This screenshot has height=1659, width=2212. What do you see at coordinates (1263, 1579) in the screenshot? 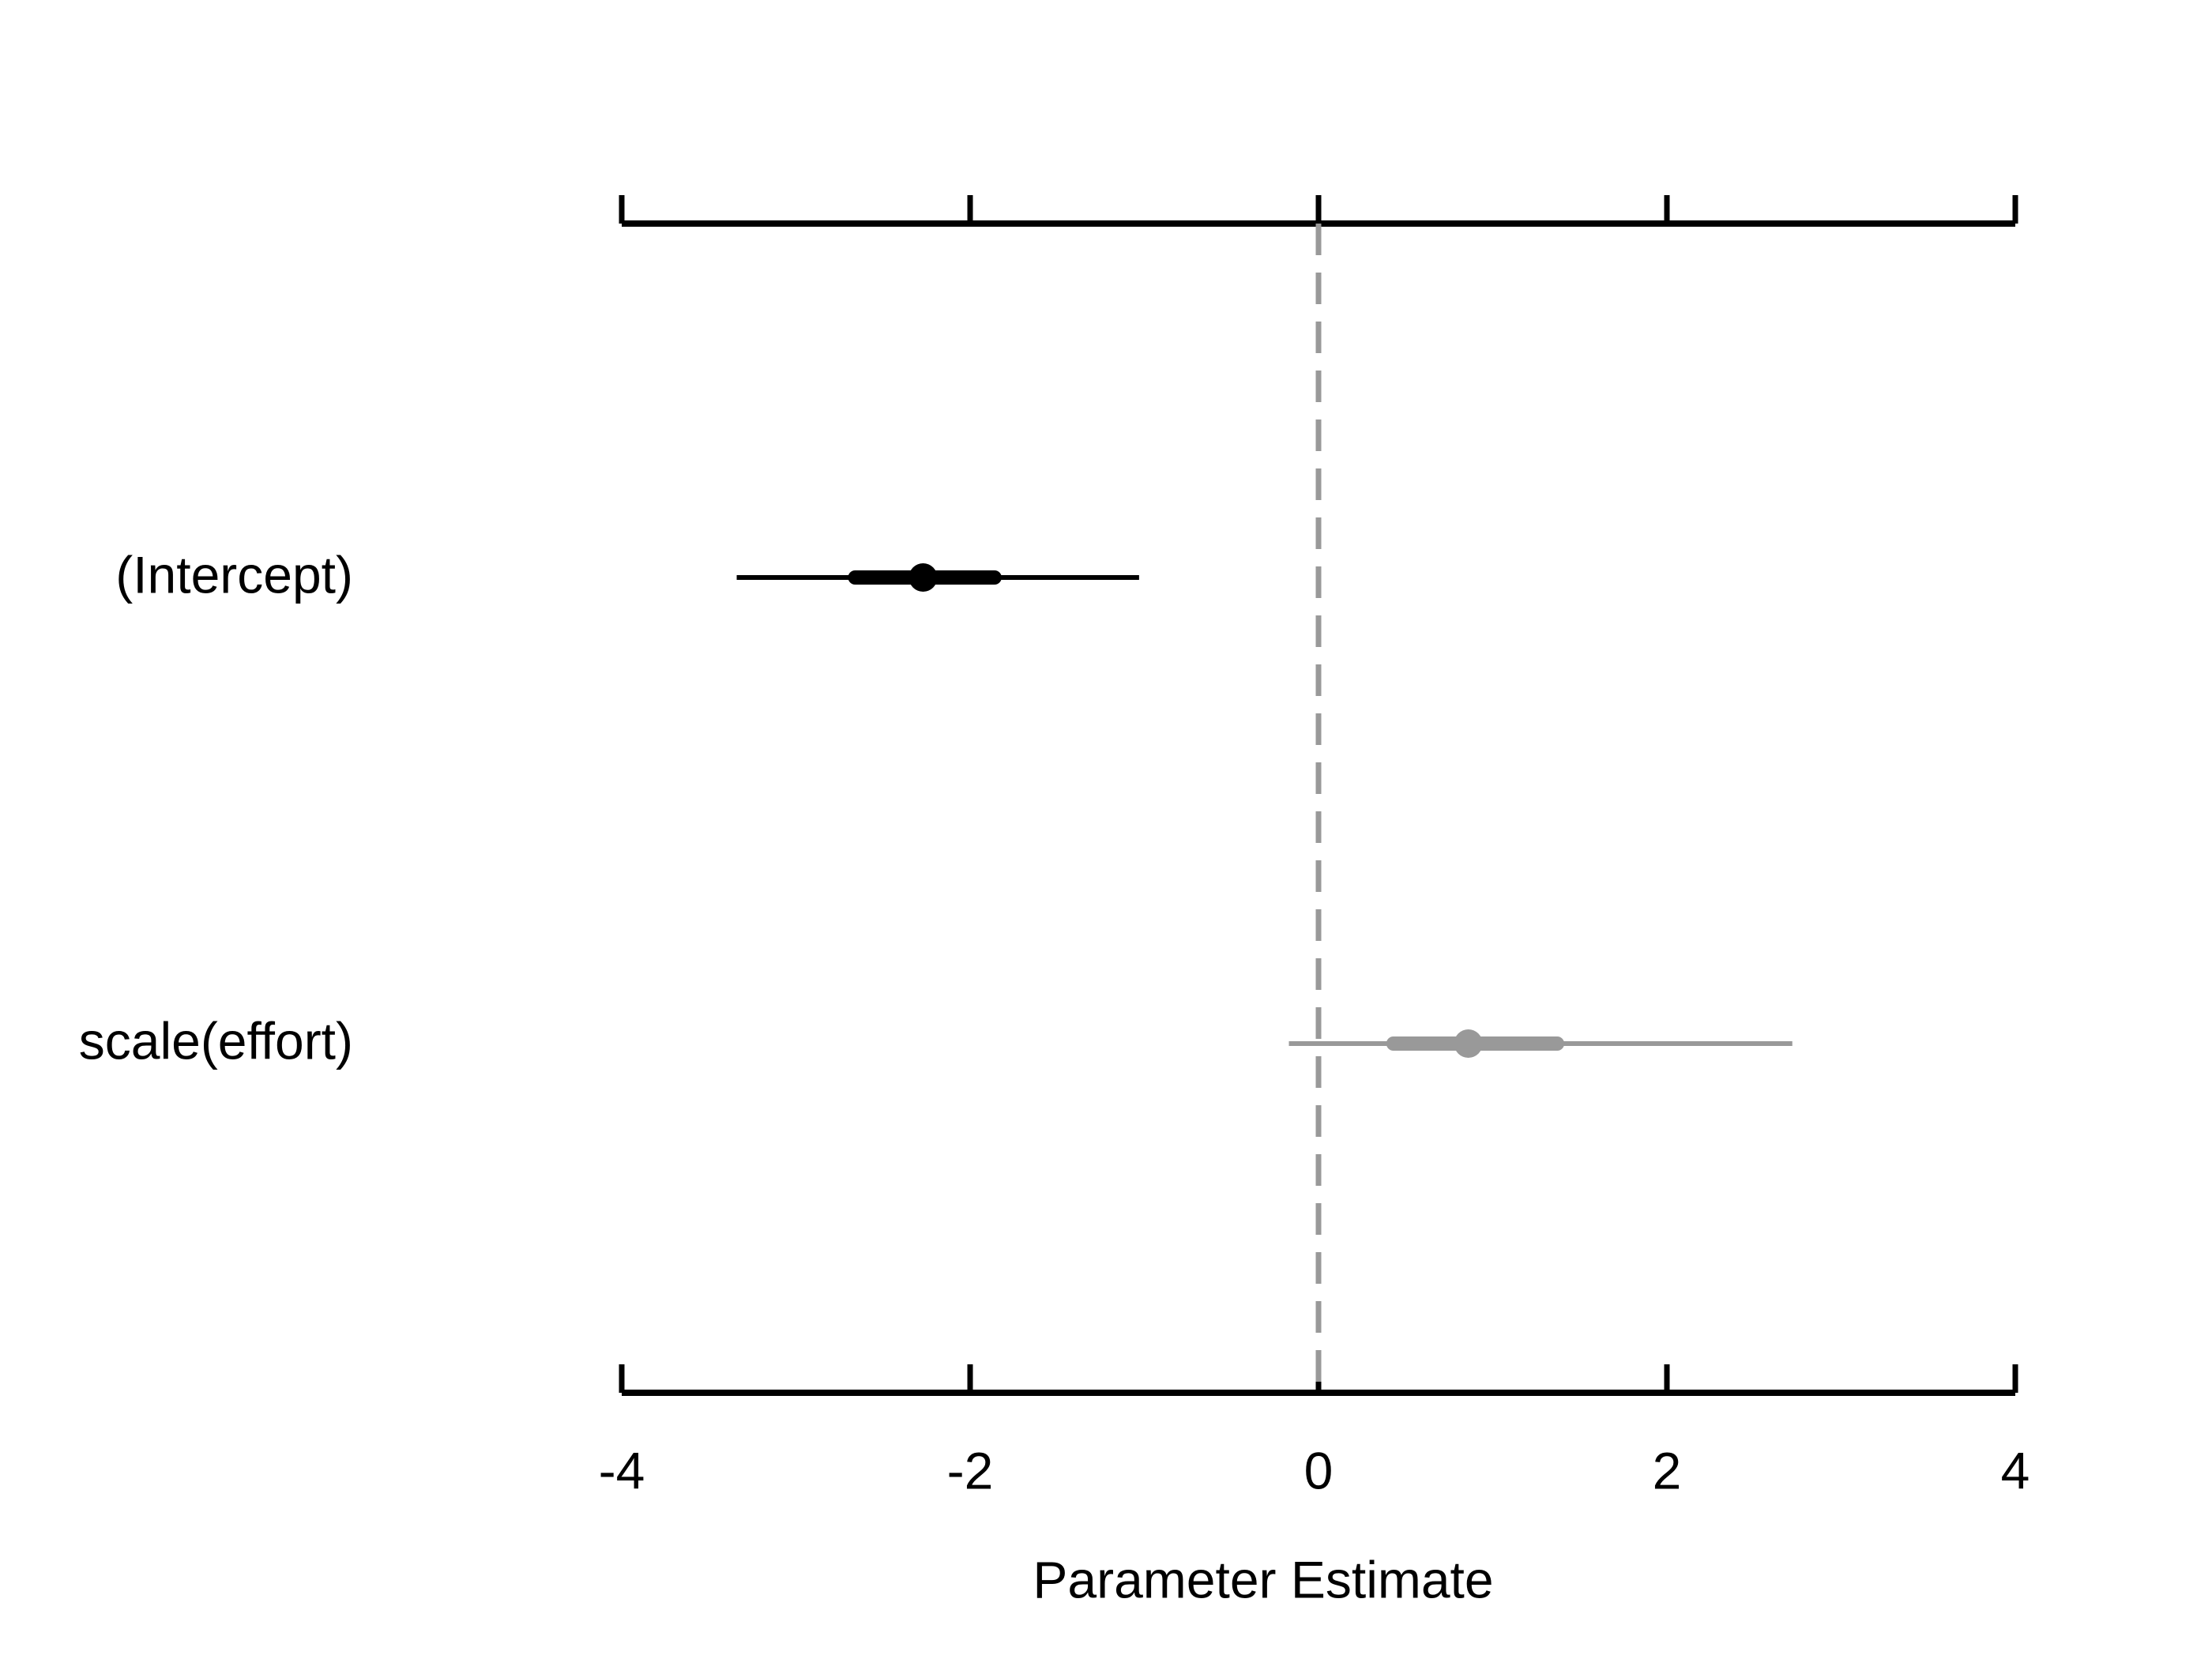
I see `x-axis-label: Parameter Estimate` at bounding box center [1263, 1579].